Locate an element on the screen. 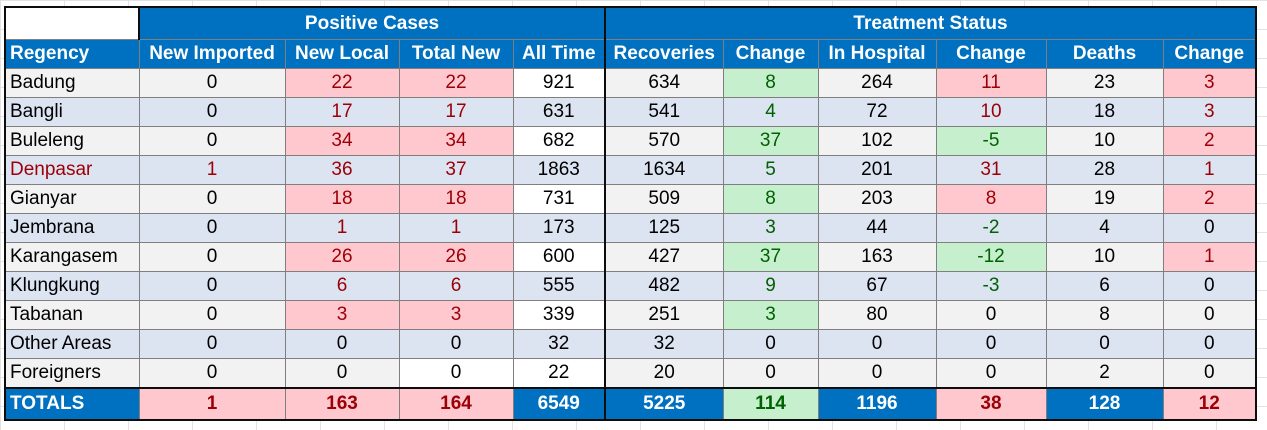 The height and width of the screenshot is (430, 1267). value-cell-change: -3 is located at coordinates (991, 286).